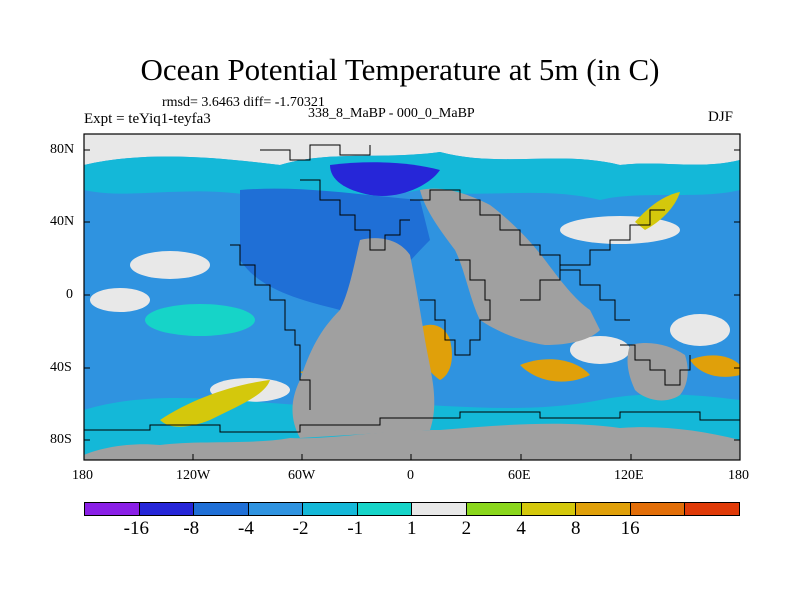 The width and height of the screenshot is (800, 600). What do you see at coordinates (355, 528) in the screenshot?
I see `colorbar-label: -1` at bounding box center [355, 528].